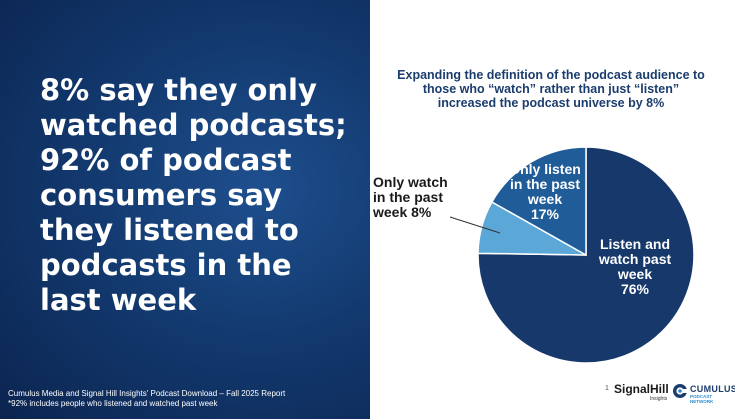 The width and height of the screenshot is (735, 419). What do you see at coordinates (702, 399) in the screenshot?
I see `cumulus-logo-sub: PODCAST NETWORK` at bounding box center [702, 399].